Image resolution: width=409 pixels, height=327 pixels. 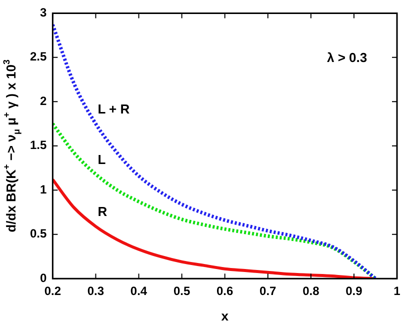 What do you see at coordinates (38, 233) in the screenshot?
I see `y-tick-label: 0.5` at bounding box center [38, 233].